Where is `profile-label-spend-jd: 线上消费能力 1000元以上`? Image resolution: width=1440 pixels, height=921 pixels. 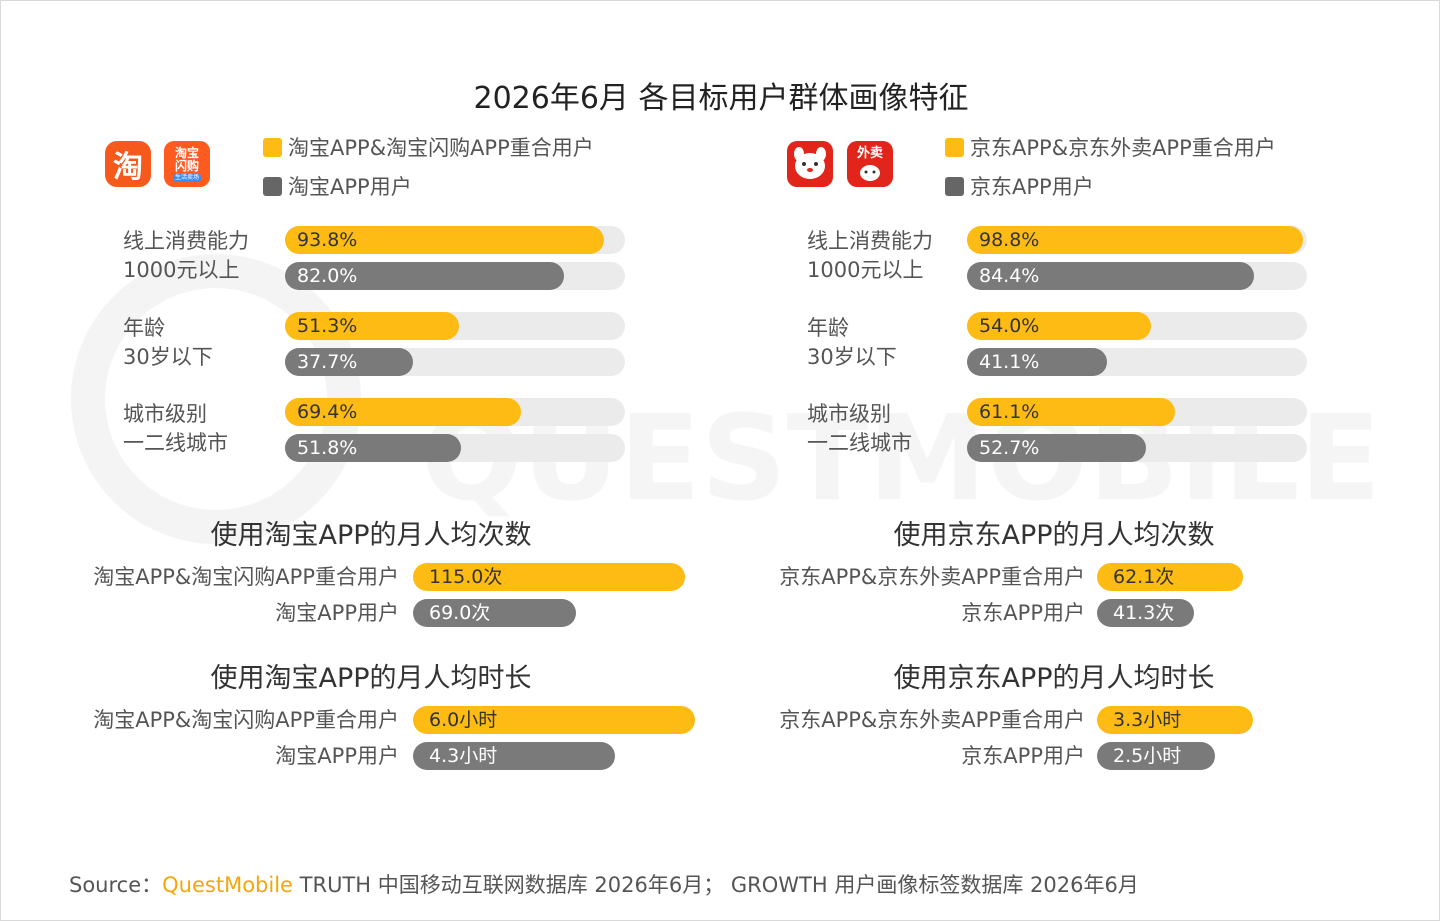
profile-label-spend-jd: 线上消费能力 1000元以上 is located at coordinates (870, 256).